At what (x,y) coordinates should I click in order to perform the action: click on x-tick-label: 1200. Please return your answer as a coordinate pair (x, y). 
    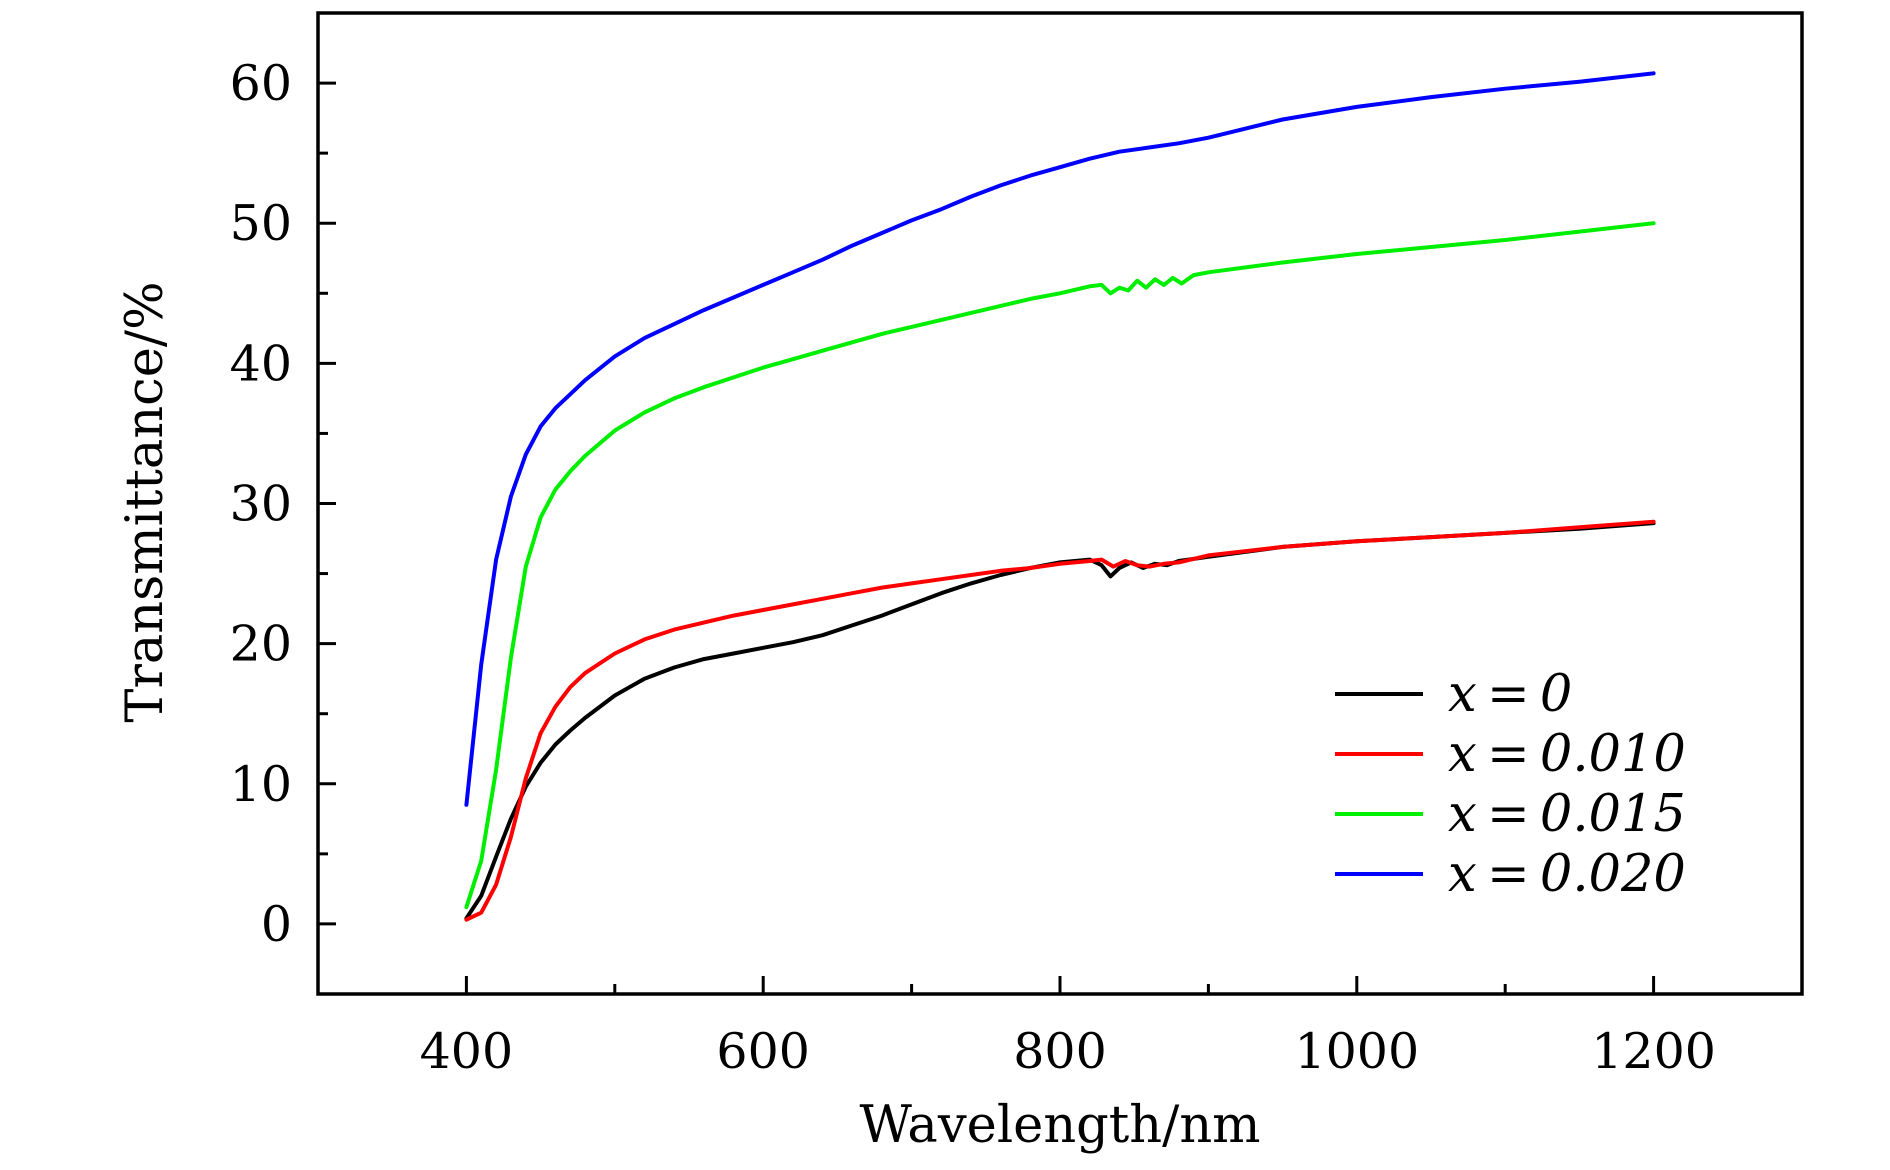
    Looking at the image, I should click on (1653, 1051).